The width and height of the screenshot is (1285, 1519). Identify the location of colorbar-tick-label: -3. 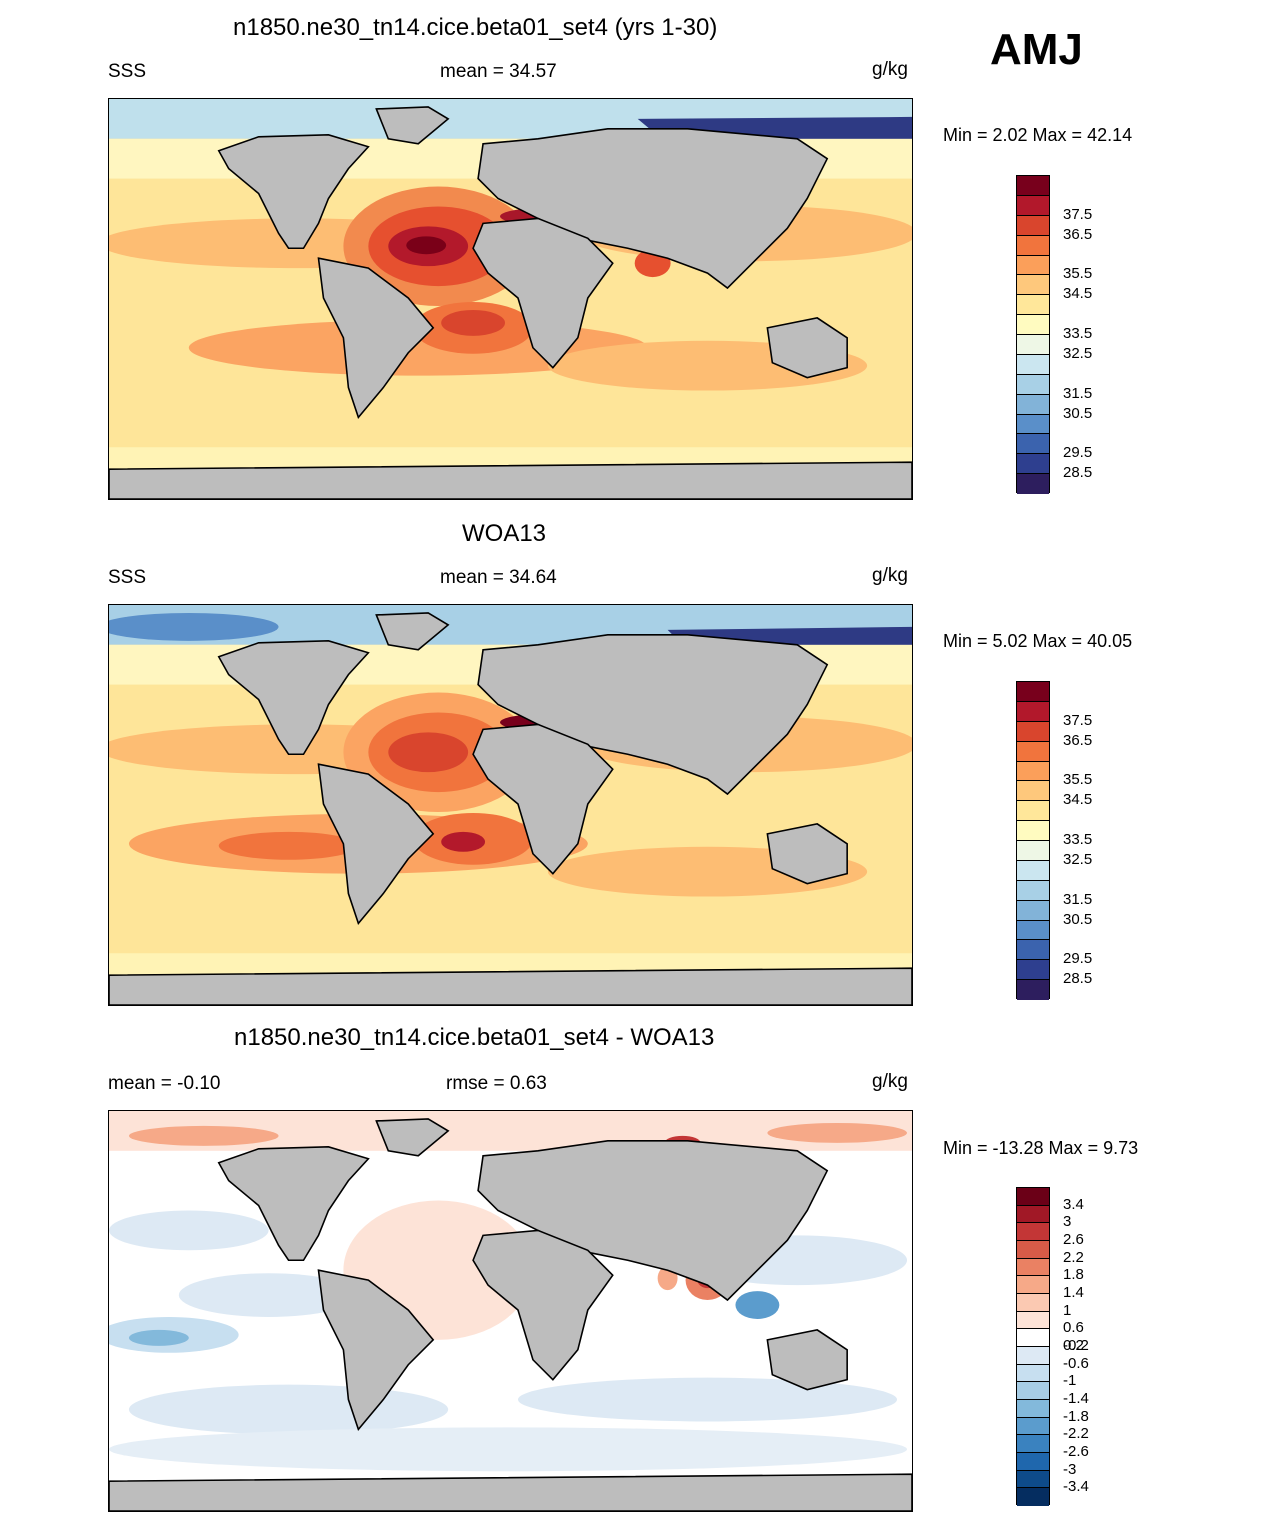
(1070, 1469).